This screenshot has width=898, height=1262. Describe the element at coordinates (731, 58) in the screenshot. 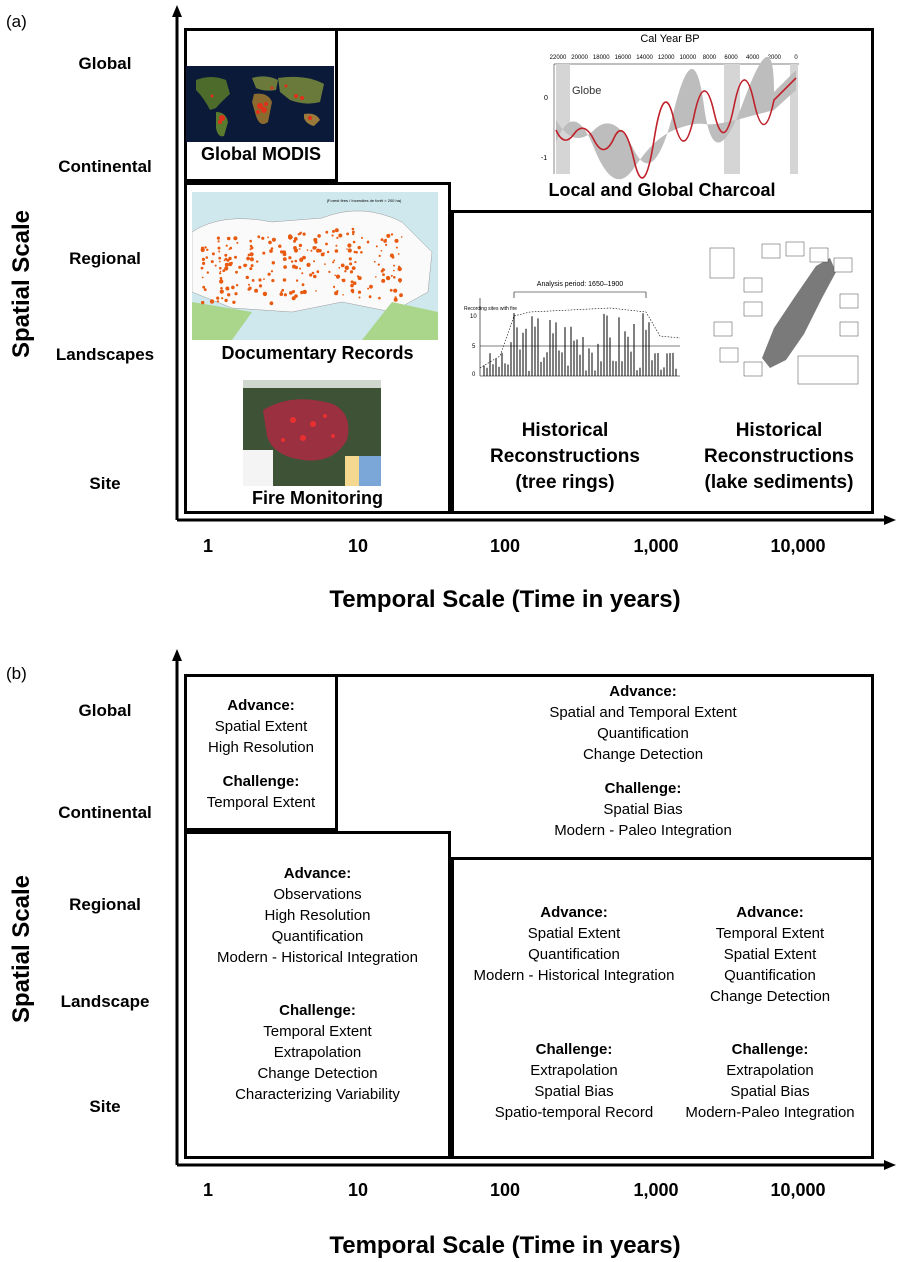

I see `charcoal-xtick: 6000` at that location.